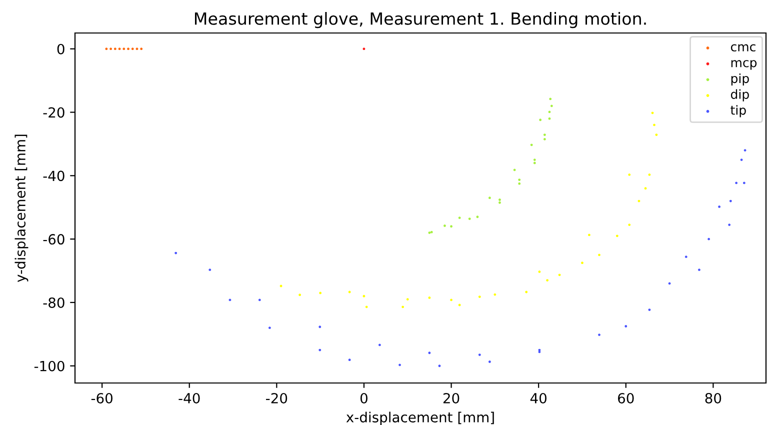  Describe the element at coordinates (713, 398) in the screenshot. I see `x-tick-label: 80` at that location.